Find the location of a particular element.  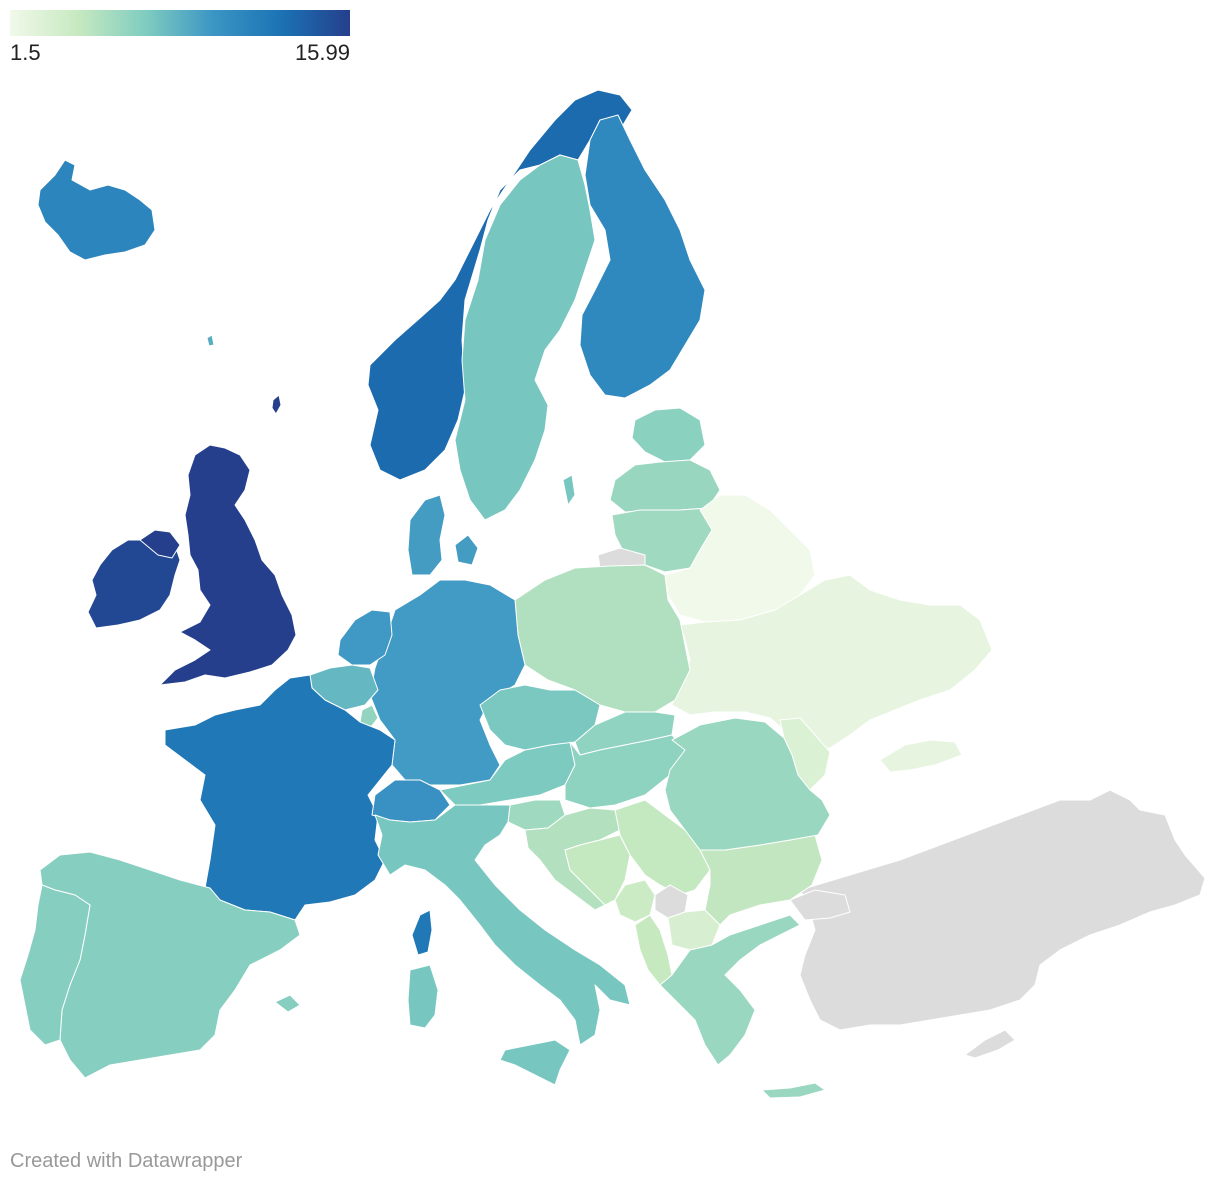

region-estonia is located at coordinates (668, 435).